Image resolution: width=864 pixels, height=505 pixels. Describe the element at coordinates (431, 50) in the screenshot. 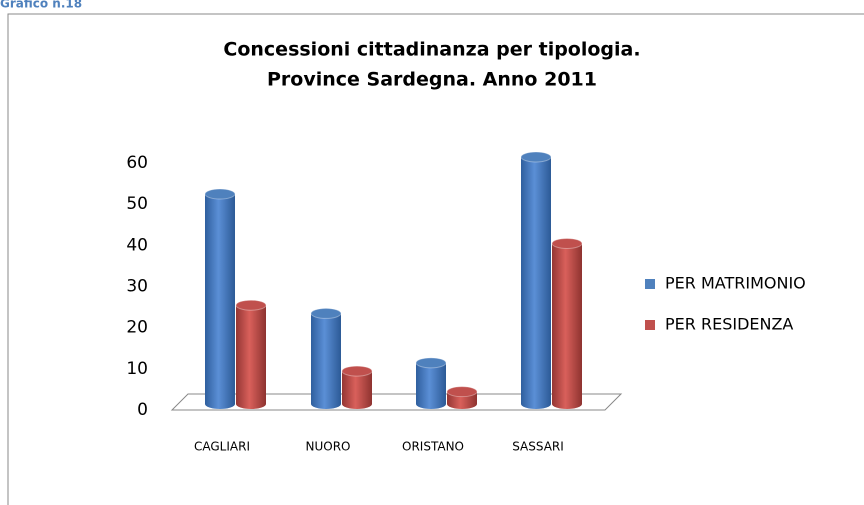

I see `chart-title: Concessioni cittadinanza per tipologia.` at that location.